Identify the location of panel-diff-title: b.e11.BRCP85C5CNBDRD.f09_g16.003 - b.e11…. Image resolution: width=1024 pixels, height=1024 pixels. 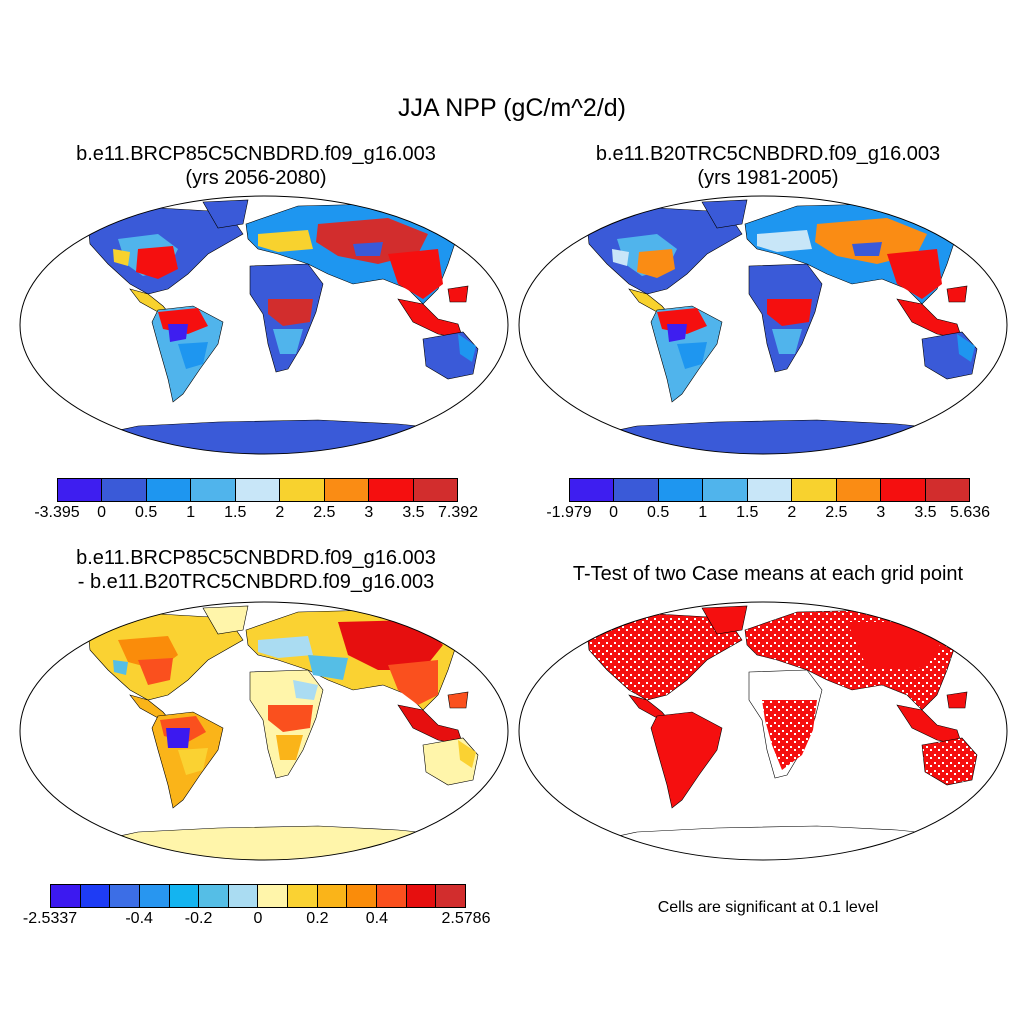
(256, 570).